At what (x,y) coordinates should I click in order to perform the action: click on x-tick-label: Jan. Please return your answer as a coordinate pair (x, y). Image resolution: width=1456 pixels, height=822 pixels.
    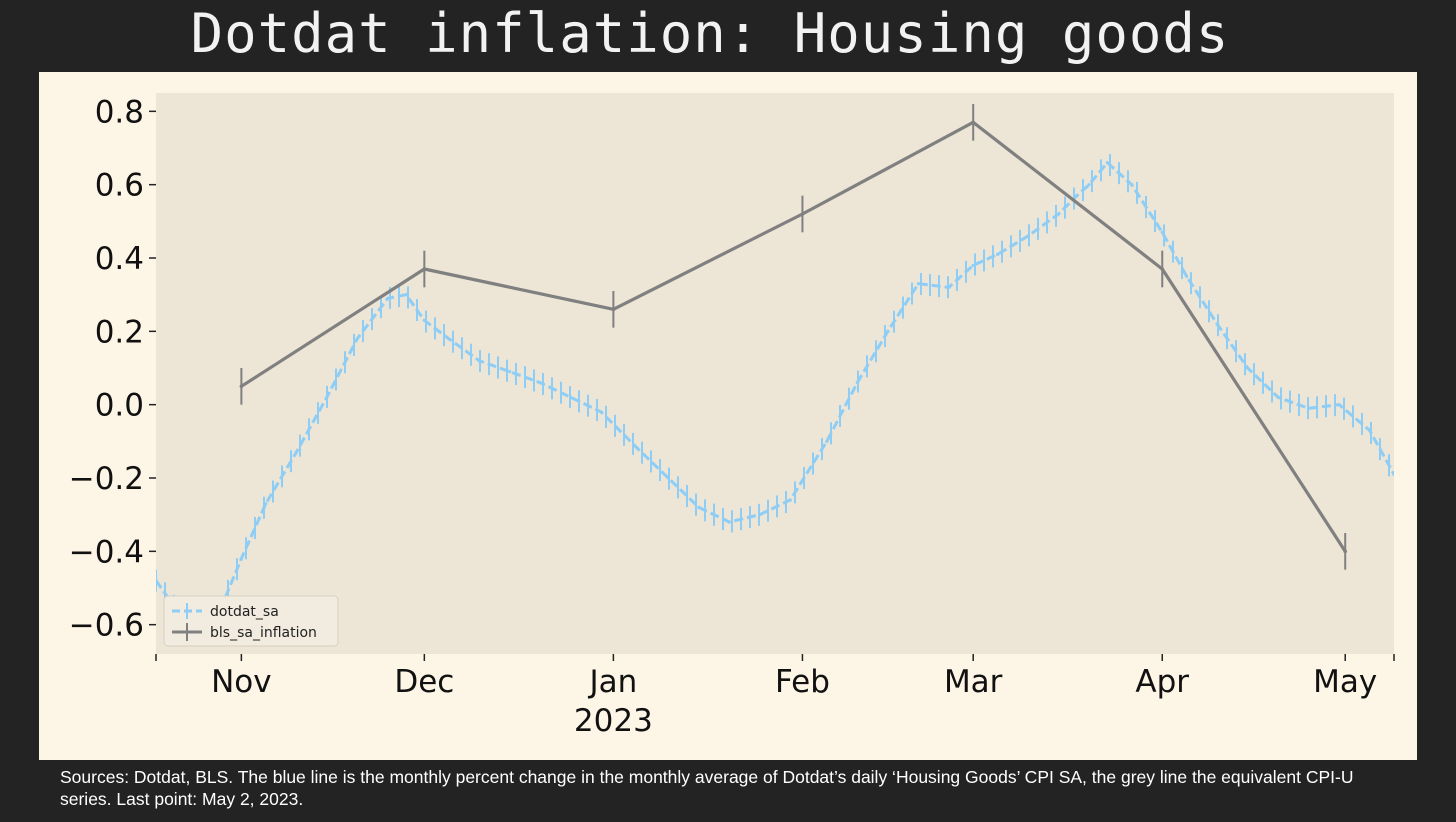
    Looking at the image, I should click on (612, 682).